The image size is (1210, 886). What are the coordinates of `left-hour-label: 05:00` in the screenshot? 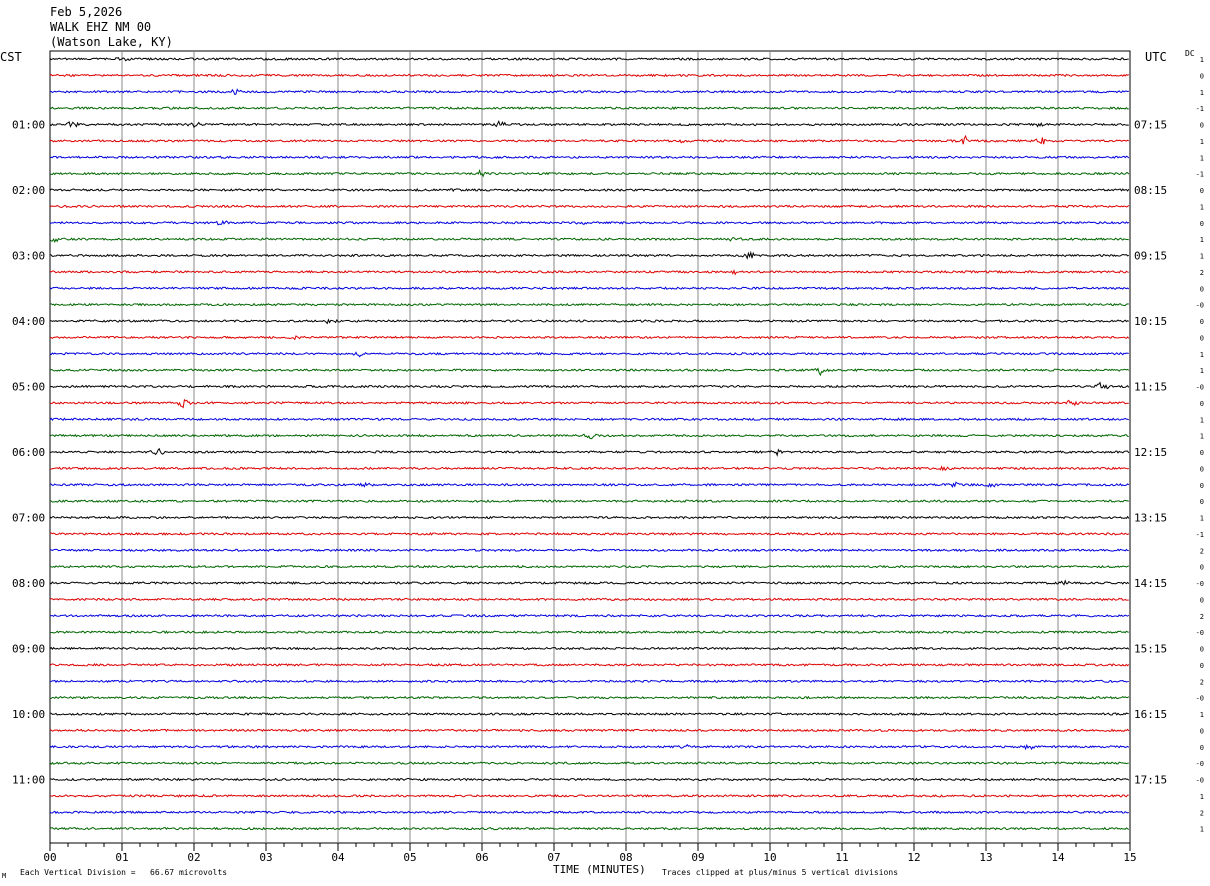 It's located at (28, 387).